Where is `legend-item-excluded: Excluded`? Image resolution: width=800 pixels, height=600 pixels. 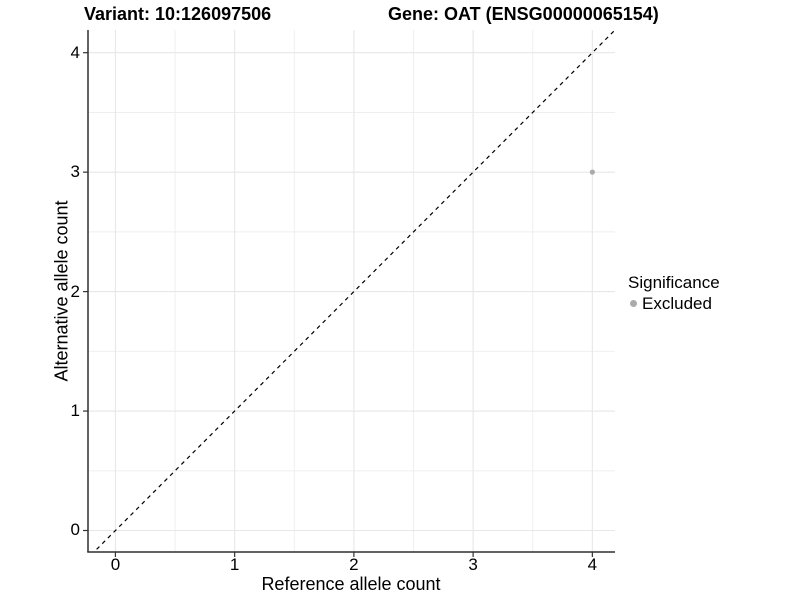
legend-item-excluded: Excluded is located at coordinates (674, 303).